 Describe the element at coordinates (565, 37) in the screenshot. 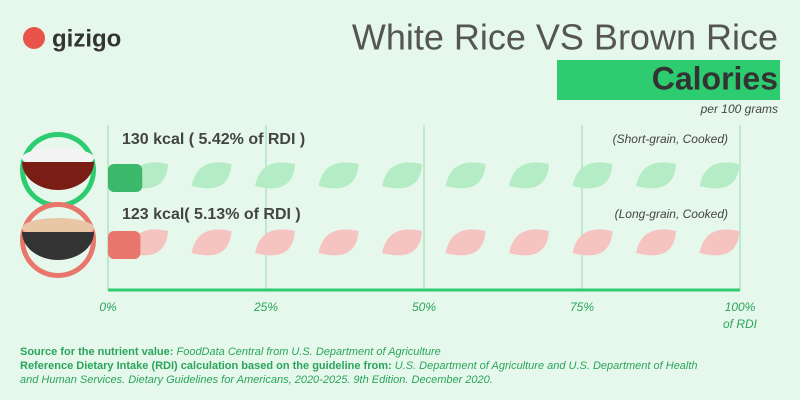

I see `chart-title: White Rice VS Brown Rice` at that location.